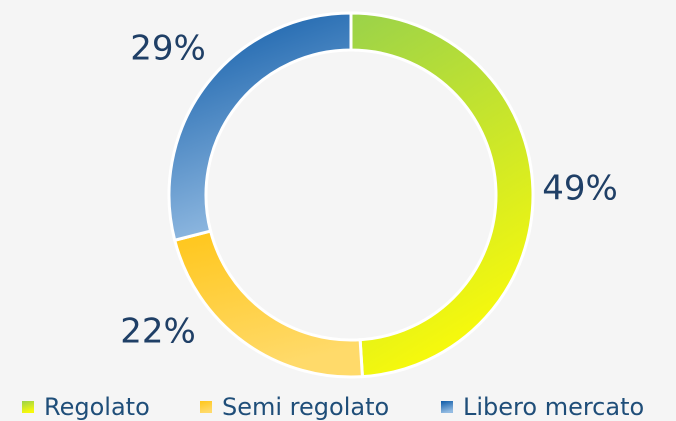  I want to click on legend-label: Regolato, so click(97, 407).